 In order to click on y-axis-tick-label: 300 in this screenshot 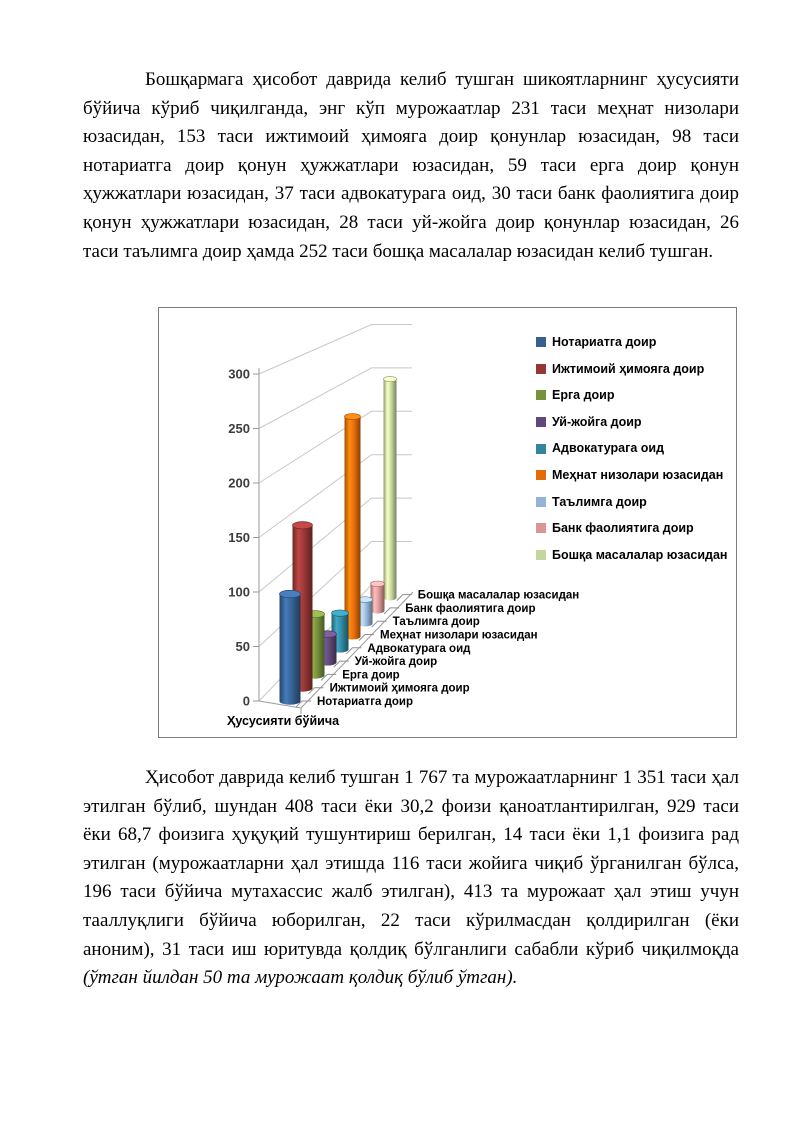, I will do `click(239, 374)`.